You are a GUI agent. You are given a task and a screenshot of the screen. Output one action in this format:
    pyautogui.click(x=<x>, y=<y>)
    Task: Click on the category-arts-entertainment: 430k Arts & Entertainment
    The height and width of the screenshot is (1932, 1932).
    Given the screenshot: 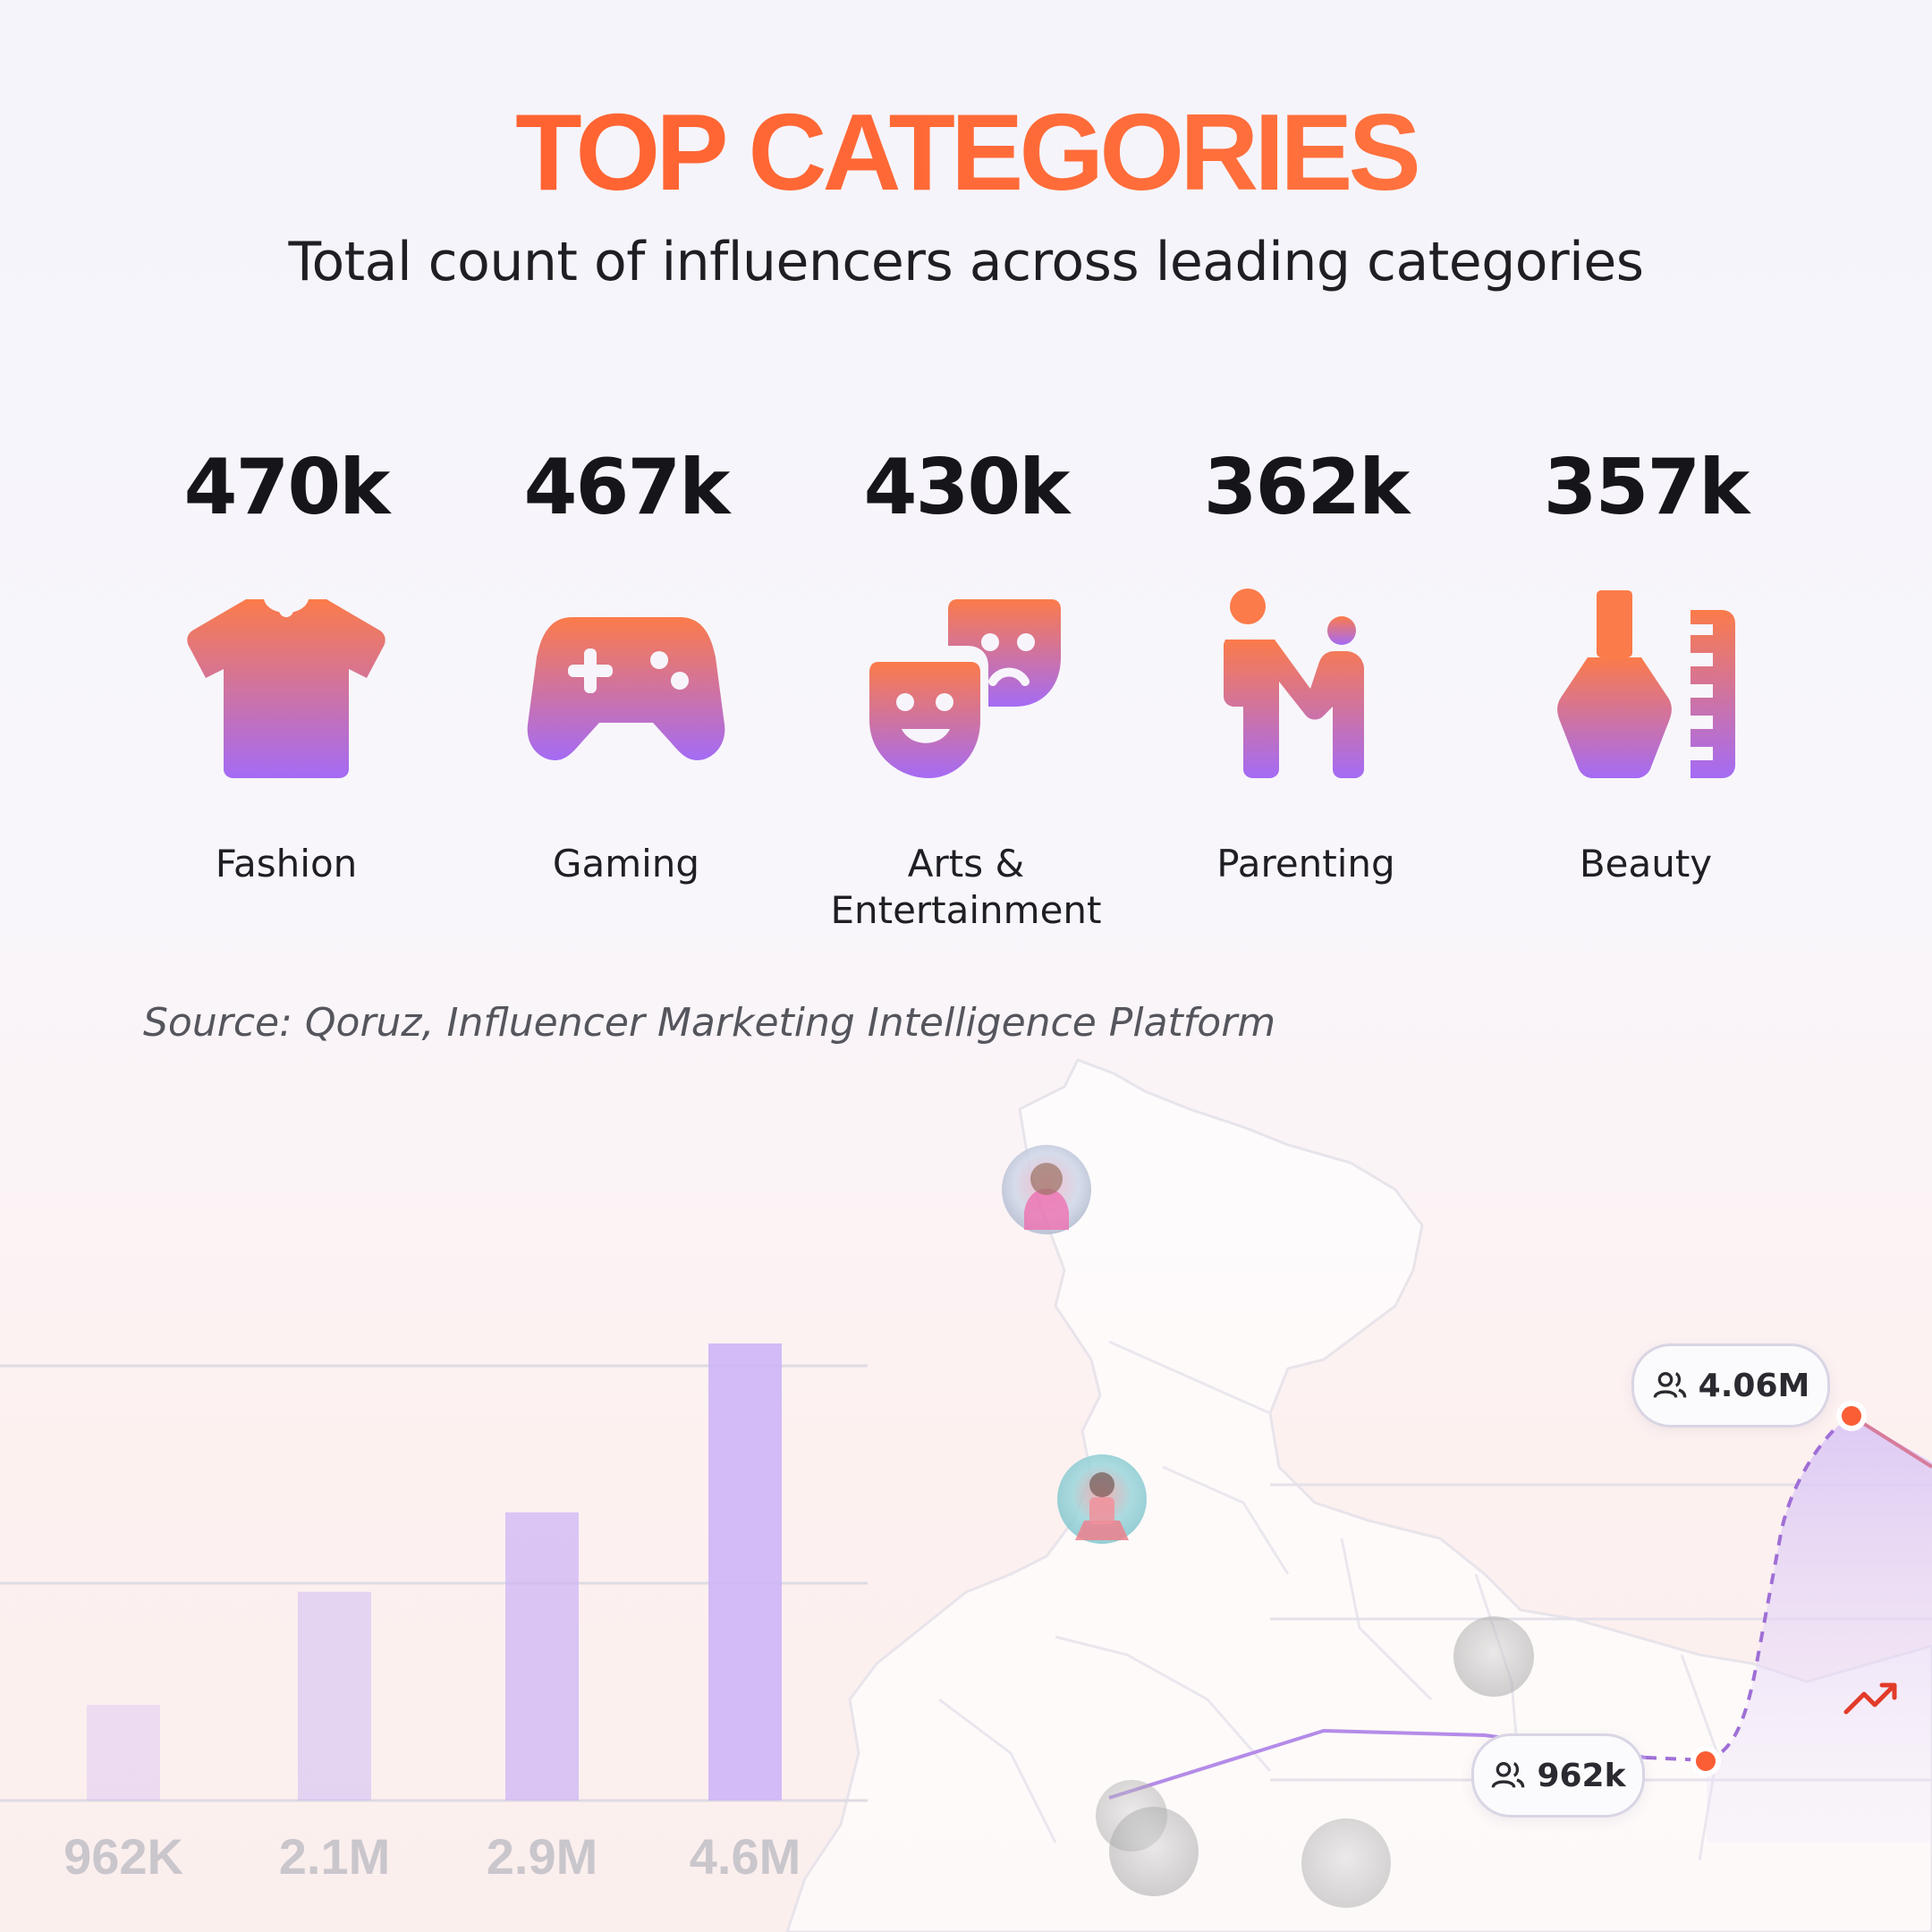 What is the action you would take?
    pyautogui.click(x=966, y=686)
    